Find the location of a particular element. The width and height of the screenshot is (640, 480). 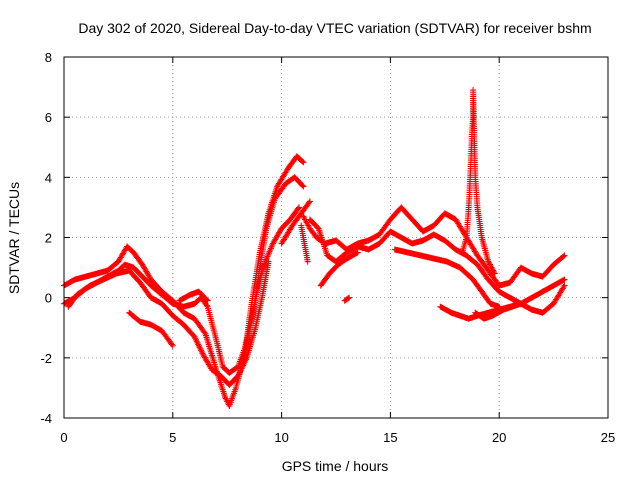

series-track-c is located at coordinates (168, 323).